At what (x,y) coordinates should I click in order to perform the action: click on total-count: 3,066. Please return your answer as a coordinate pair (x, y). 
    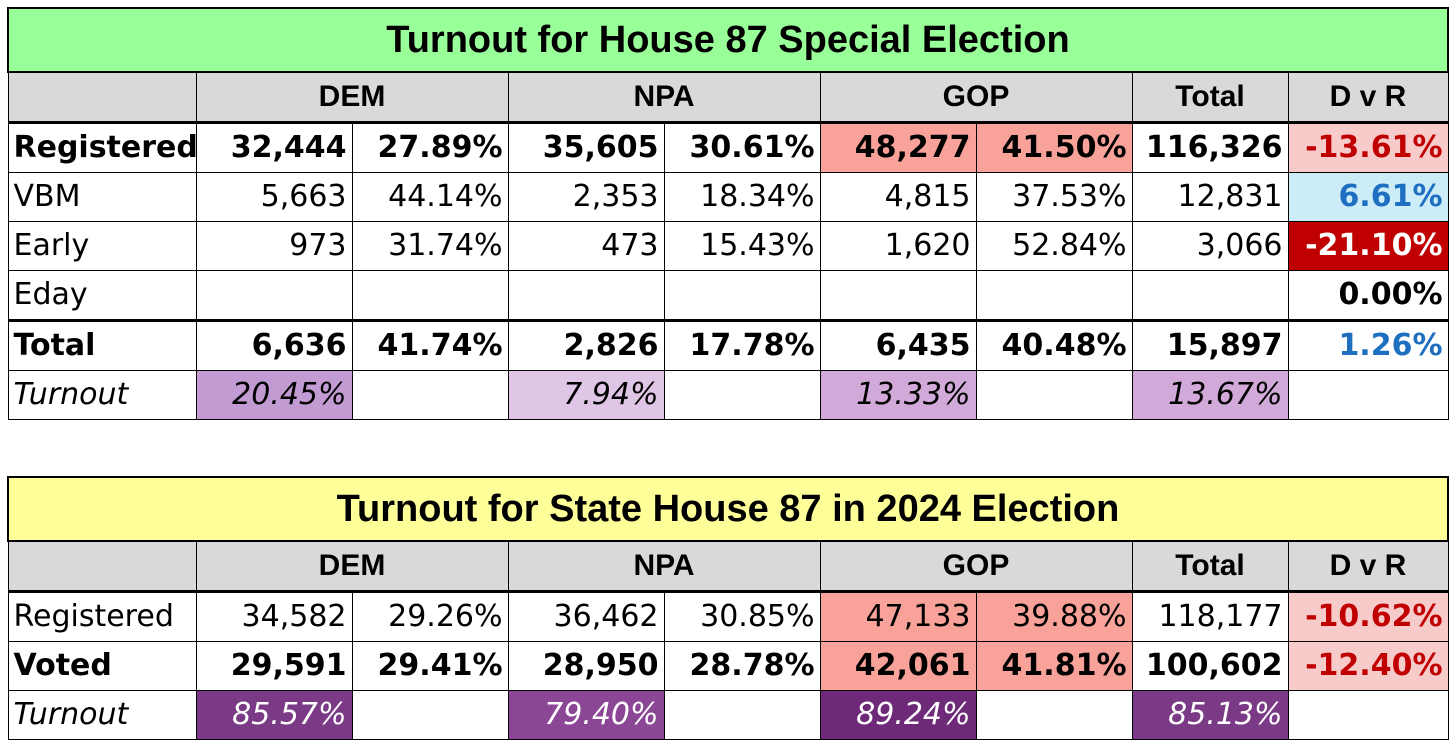
    Looking at the image, I should click on (1210, 246).